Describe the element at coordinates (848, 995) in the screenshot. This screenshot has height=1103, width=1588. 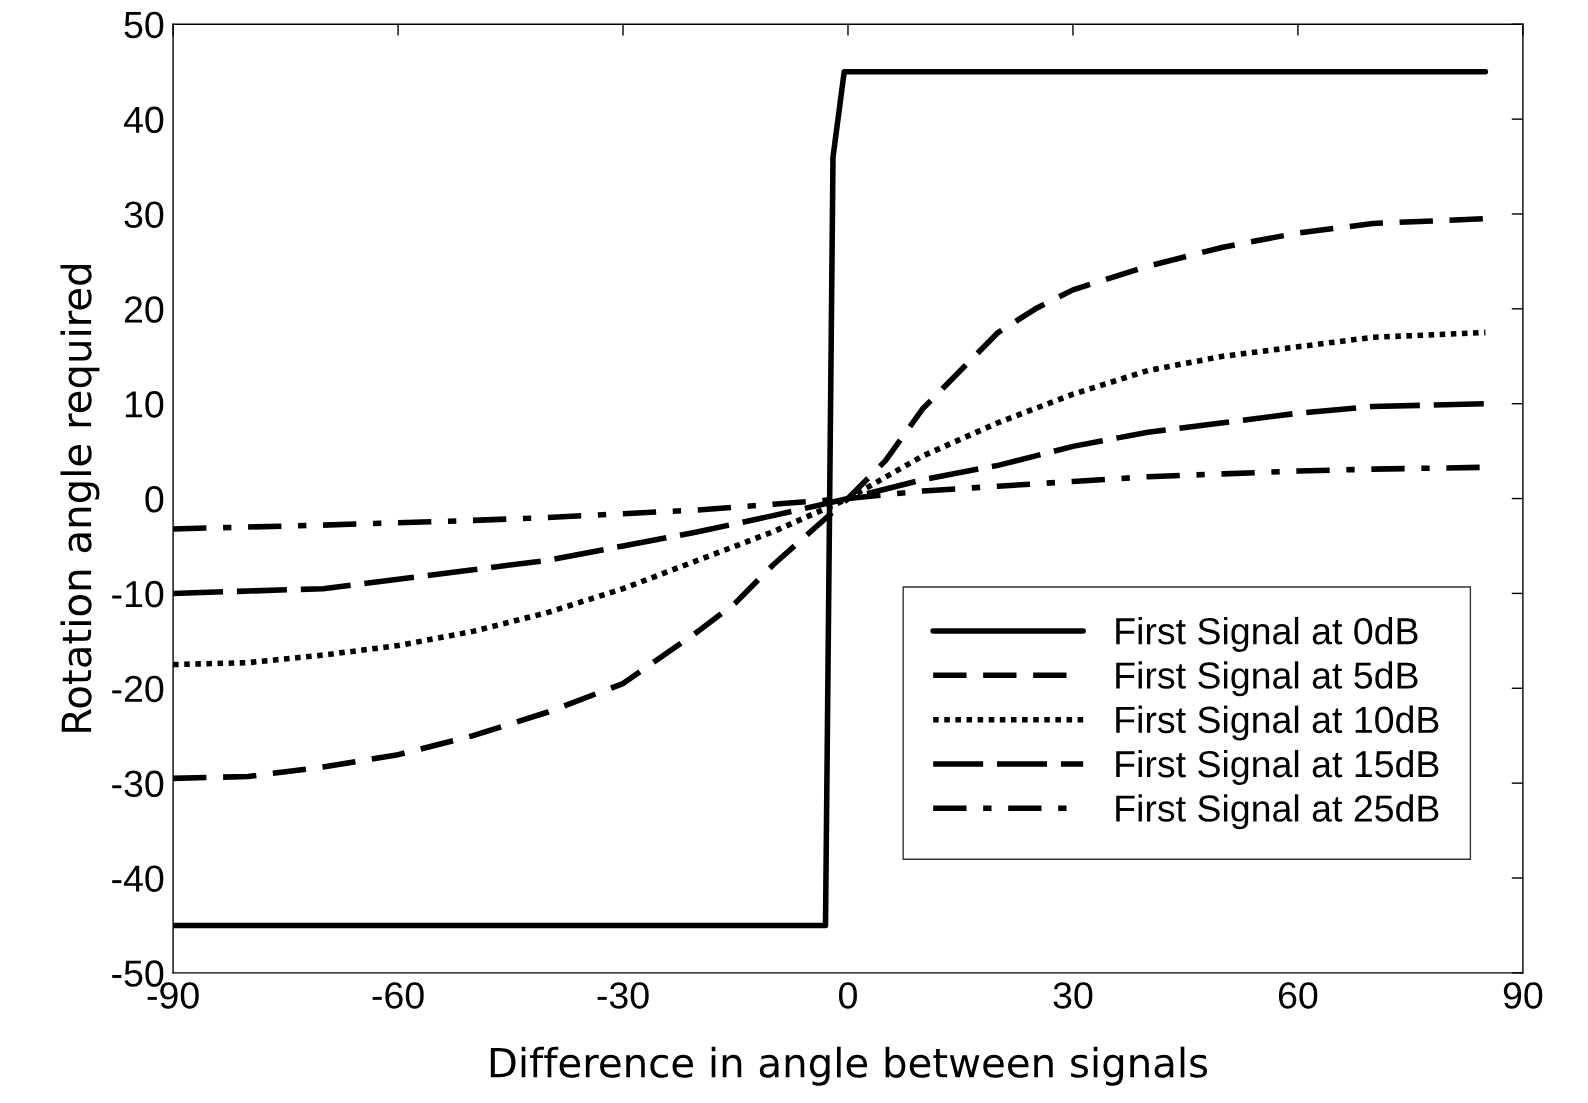
I see `x-tick-label: 0` at that location.